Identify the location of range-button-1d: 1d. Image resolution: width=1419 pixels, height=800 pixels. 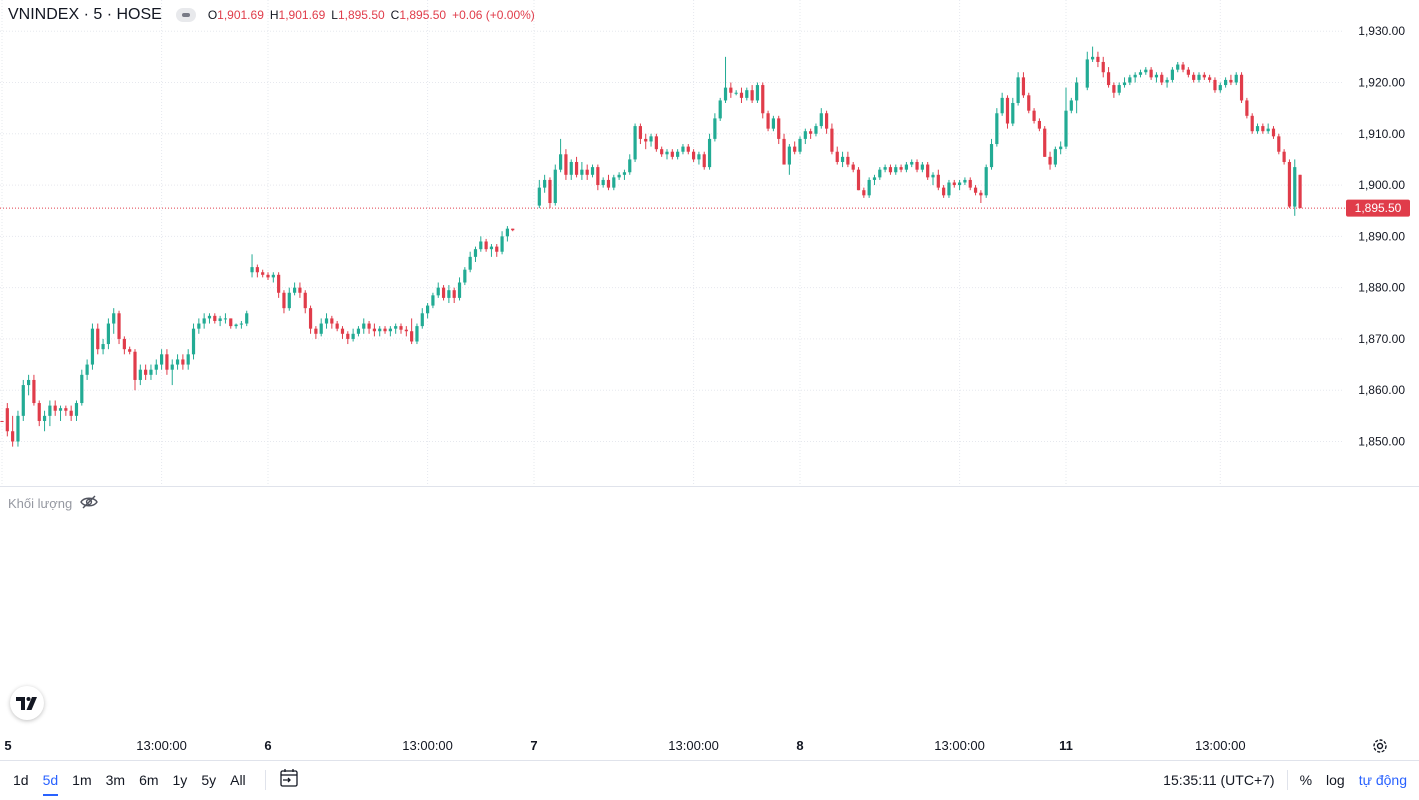
(21, 780).